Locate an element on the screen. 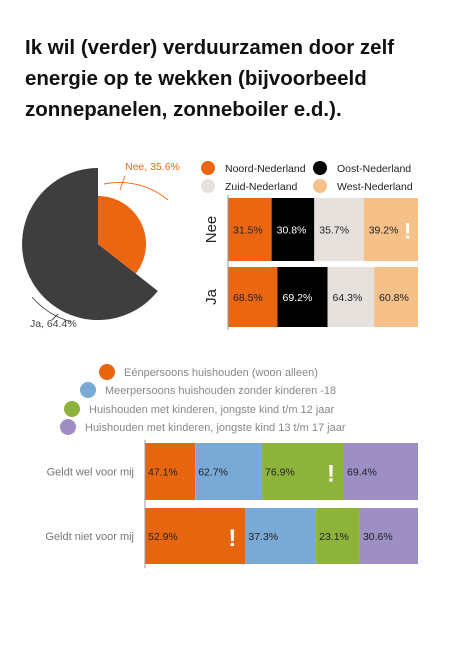 Image resolution: width=450 pixels, height=650 pixels. pie-slice-ja is located at coordinates (90, 244).